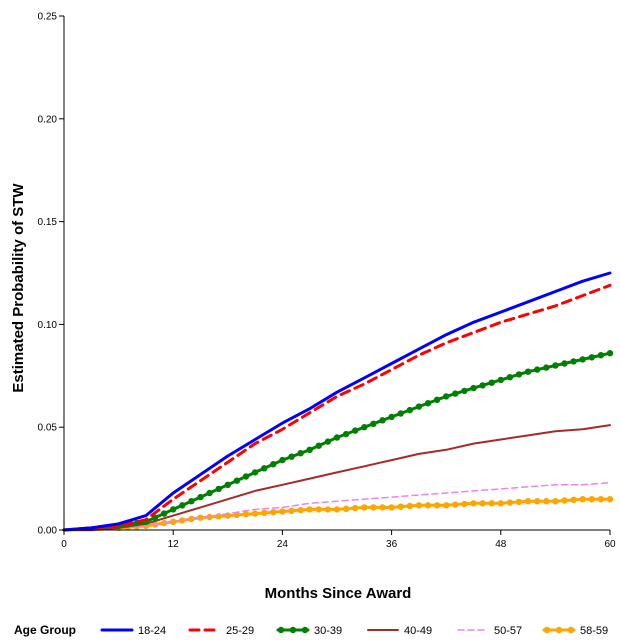 The height and width of the screenshot is (641, 620). Describe the element at coordinates (48, 222) in the screenshot. I see `y-tick-label: 0.15` at that location.